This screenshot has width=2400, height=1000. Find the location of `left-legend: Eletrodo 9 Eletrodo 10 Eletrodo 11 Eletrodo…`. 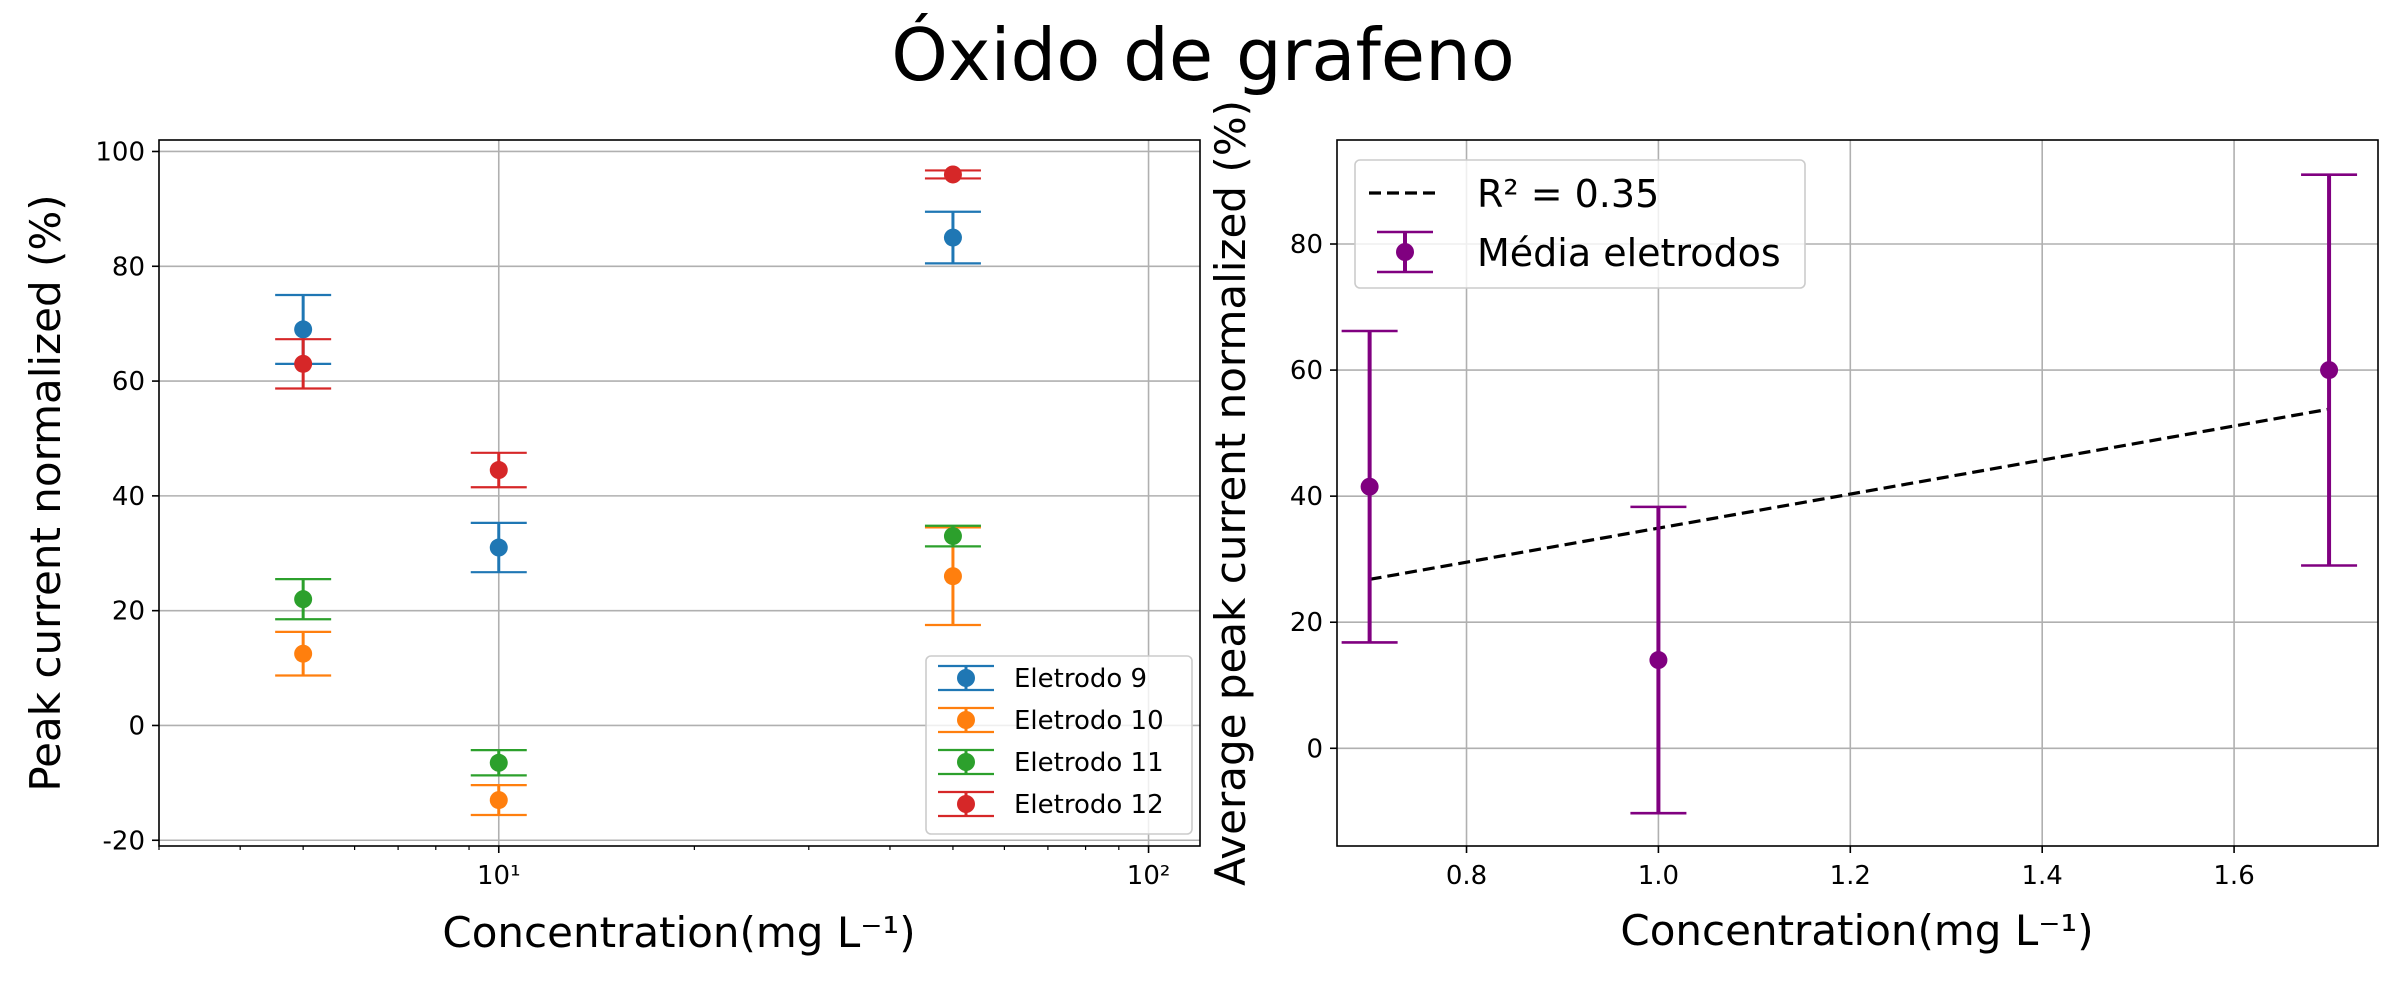

left-legend: Eletrodo 9 Eletrodo 10 Eletrodo 11 Eletrodo… is located at coordinates (1059, 745).